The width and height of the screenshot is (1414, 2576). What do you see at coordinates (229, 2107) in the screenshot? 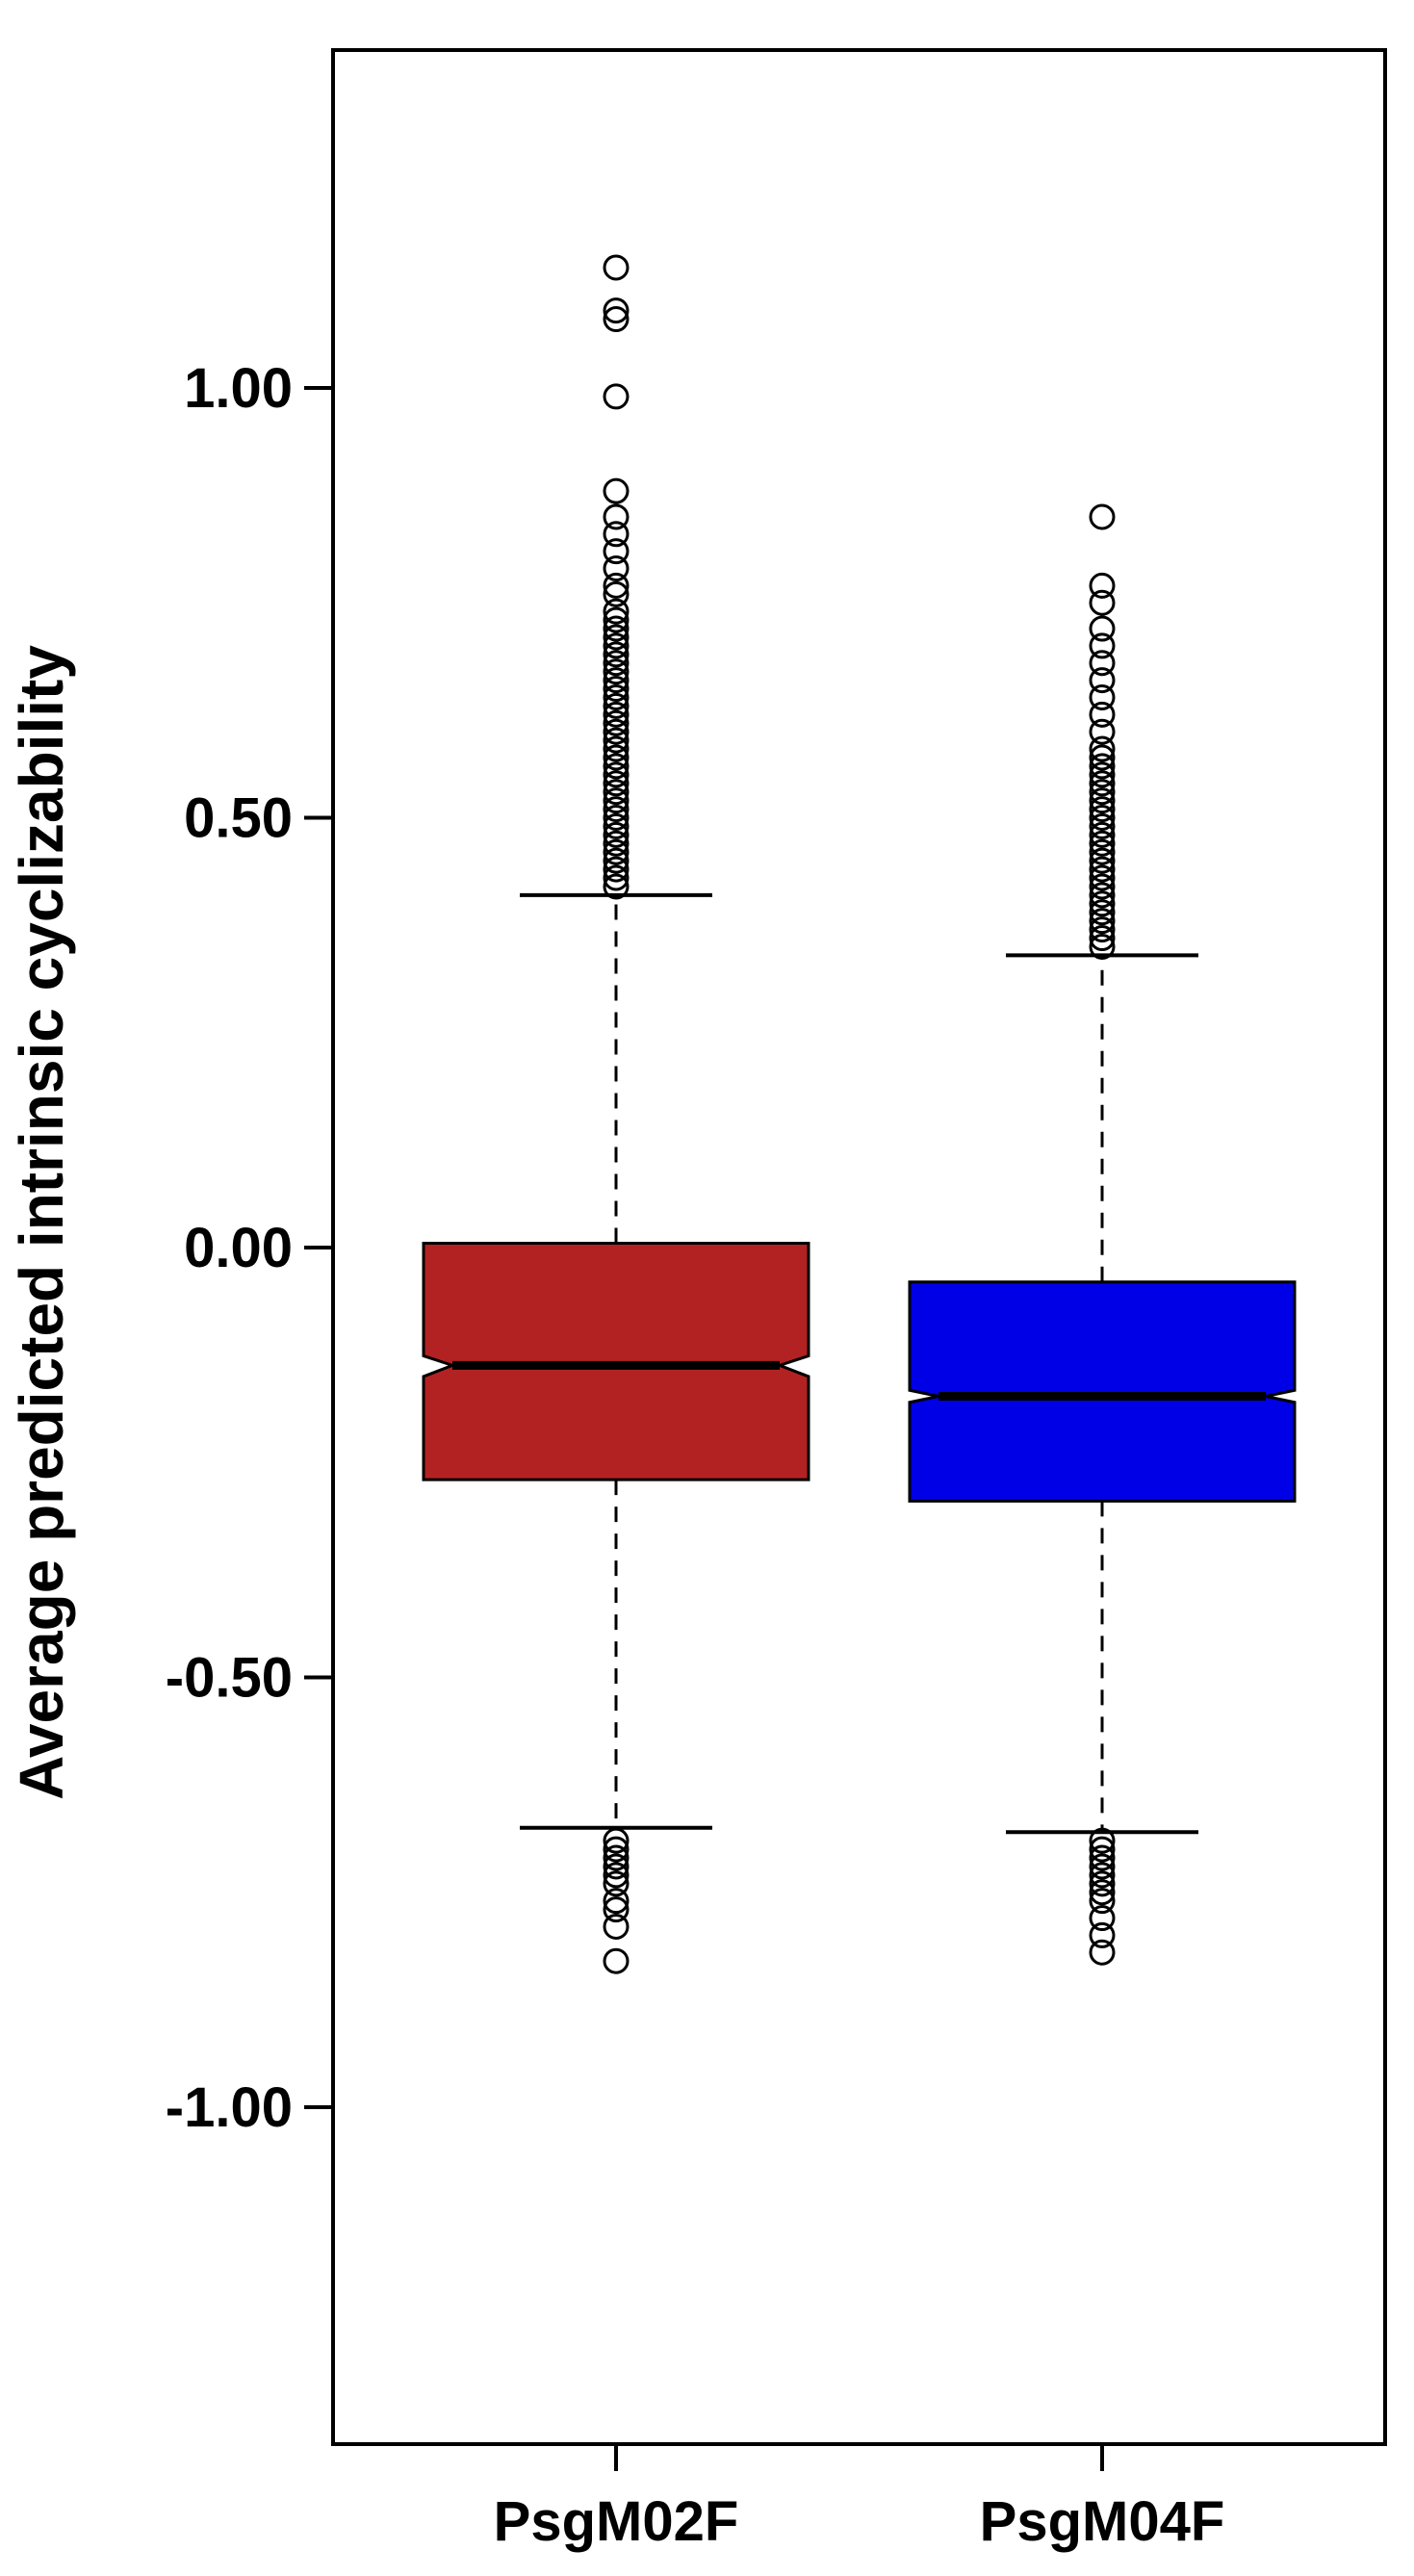
I see `y-tick-label: -1.00` at bounding box center [229, 2107].